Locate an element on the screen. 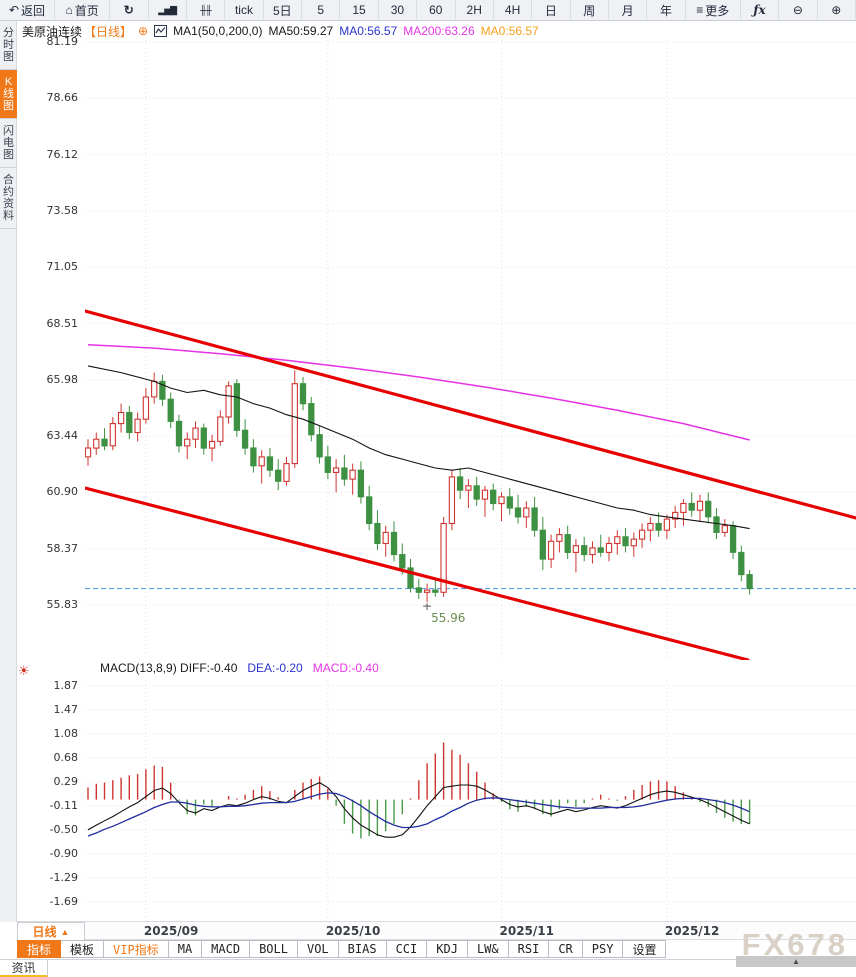 This screenshot has height=977, width=856. ma0-value-blue: MA0:56.57 is located at coordinates (368, 31).